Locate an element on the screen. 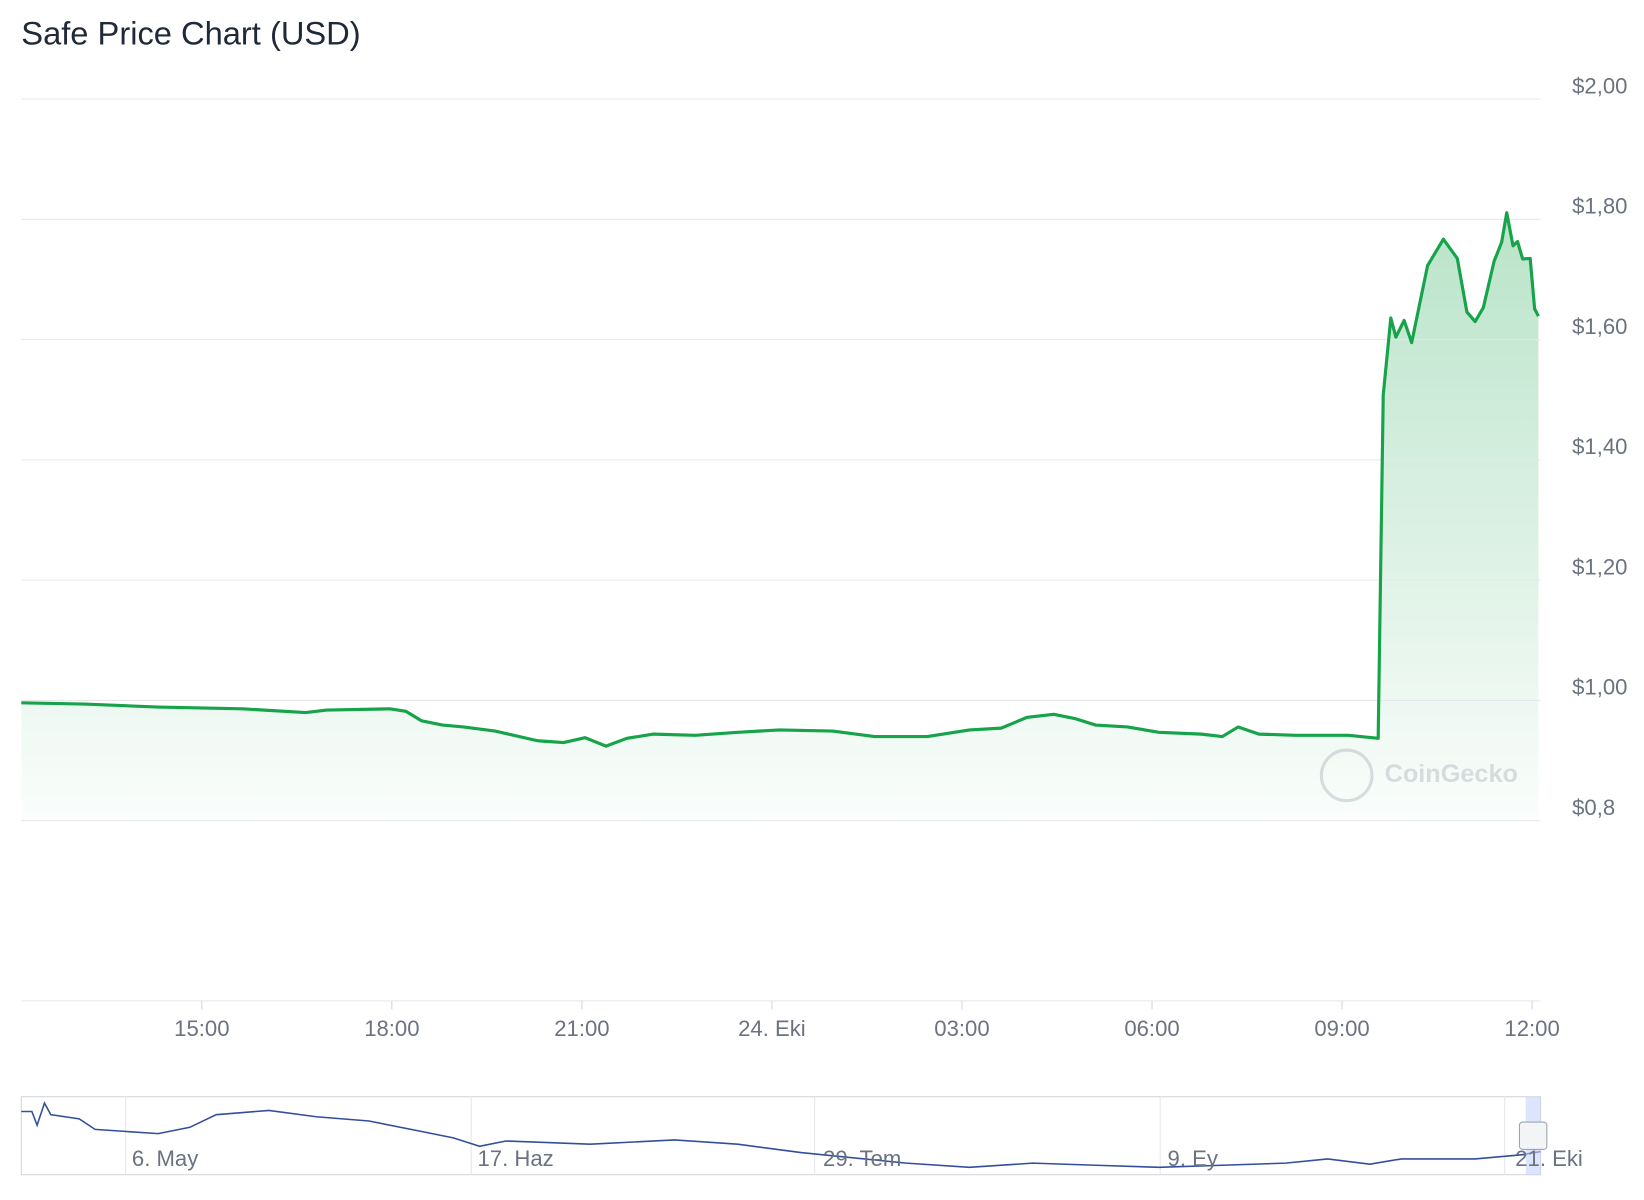 The image size is (1644, 1200). y-tick-label: $1,80 is located at coordinates (1599, 206).